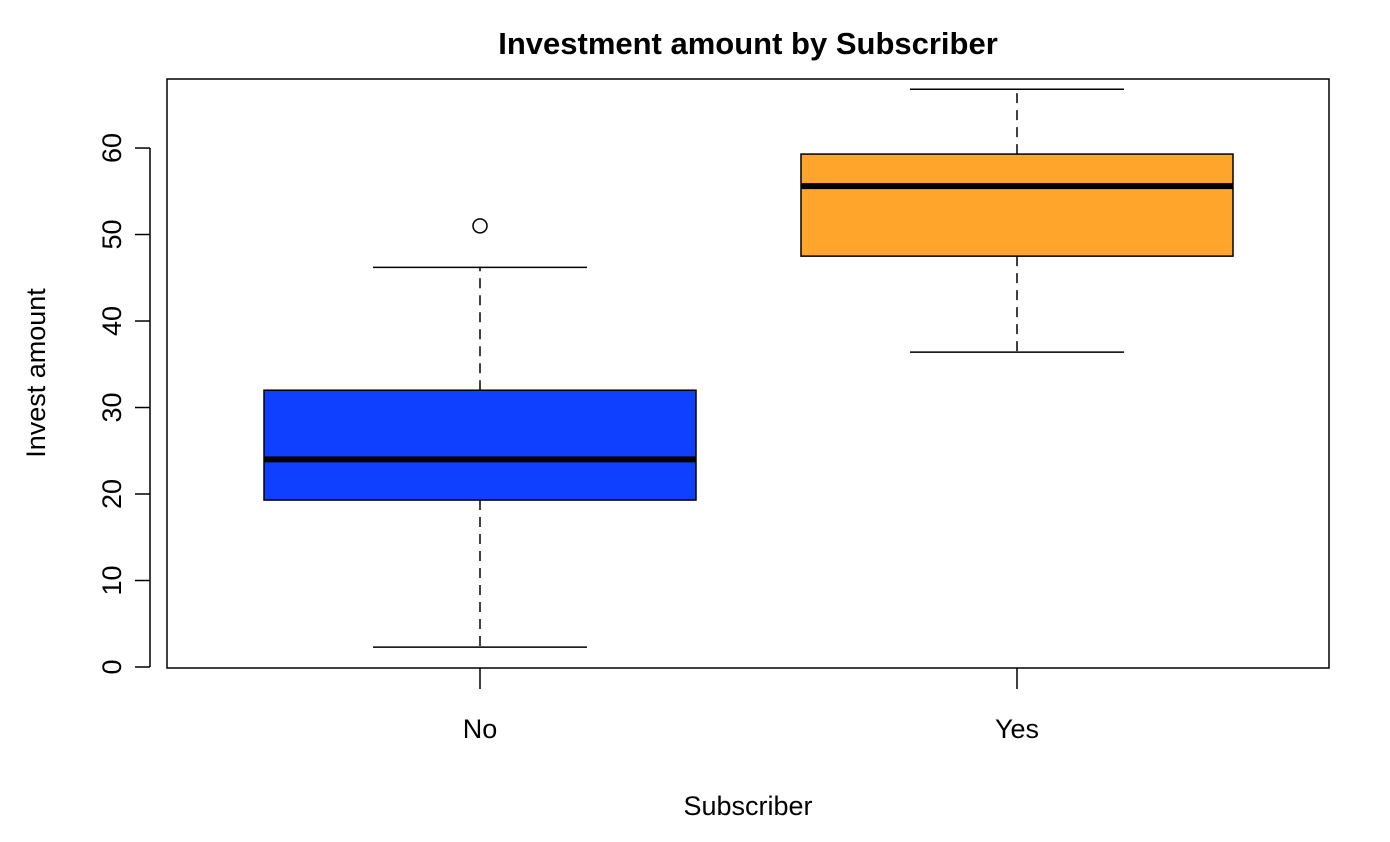 The width and height of the screenshot is (1390, 842). I want to click on x-axis: No Yes, so click(751, 706).